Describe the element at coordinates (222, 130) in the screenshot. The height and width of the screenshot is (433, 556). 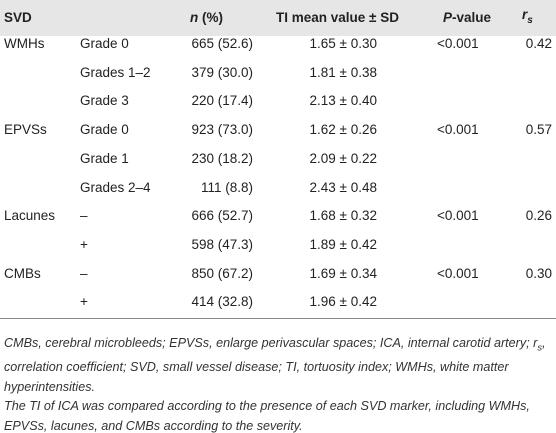
I see `n-percent: 923 (73.0)` at that location.